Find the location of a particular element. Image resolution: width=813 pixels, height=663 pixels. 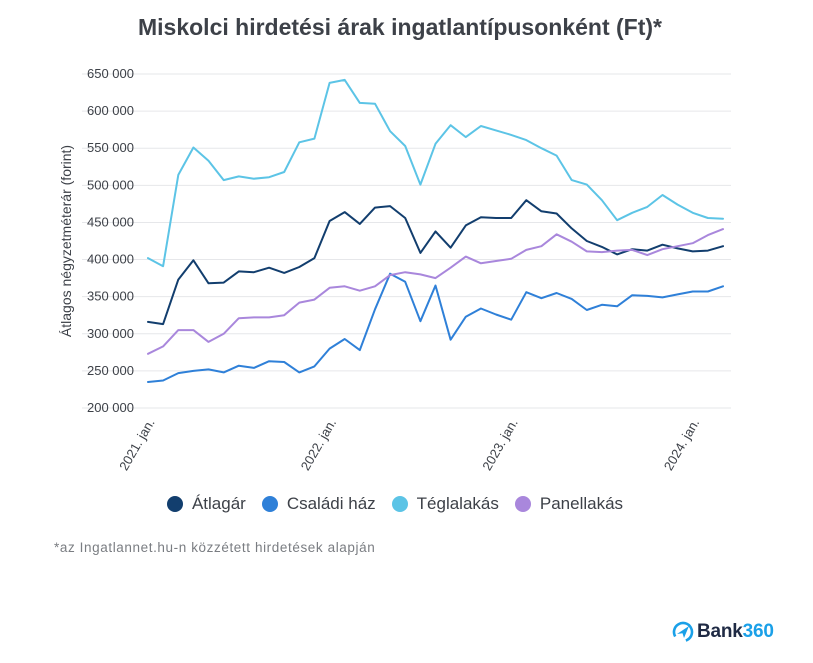

x-tick-labels: 2021. jan. 2022. jan. 2023. jan. 2024. jan. is located at coordinates (409, 444).